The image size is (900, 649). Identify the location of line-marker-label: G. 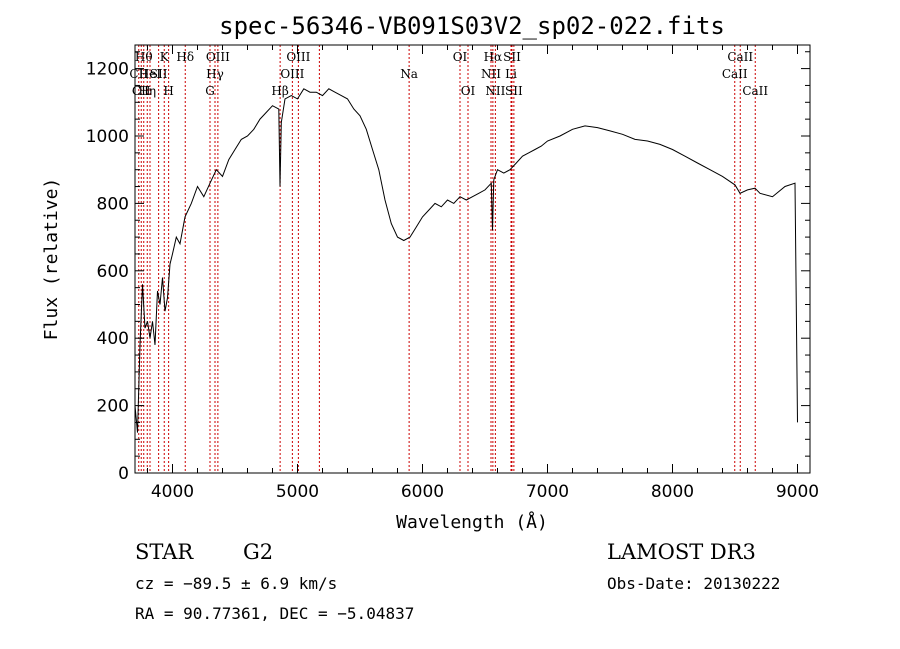
(210, 91).